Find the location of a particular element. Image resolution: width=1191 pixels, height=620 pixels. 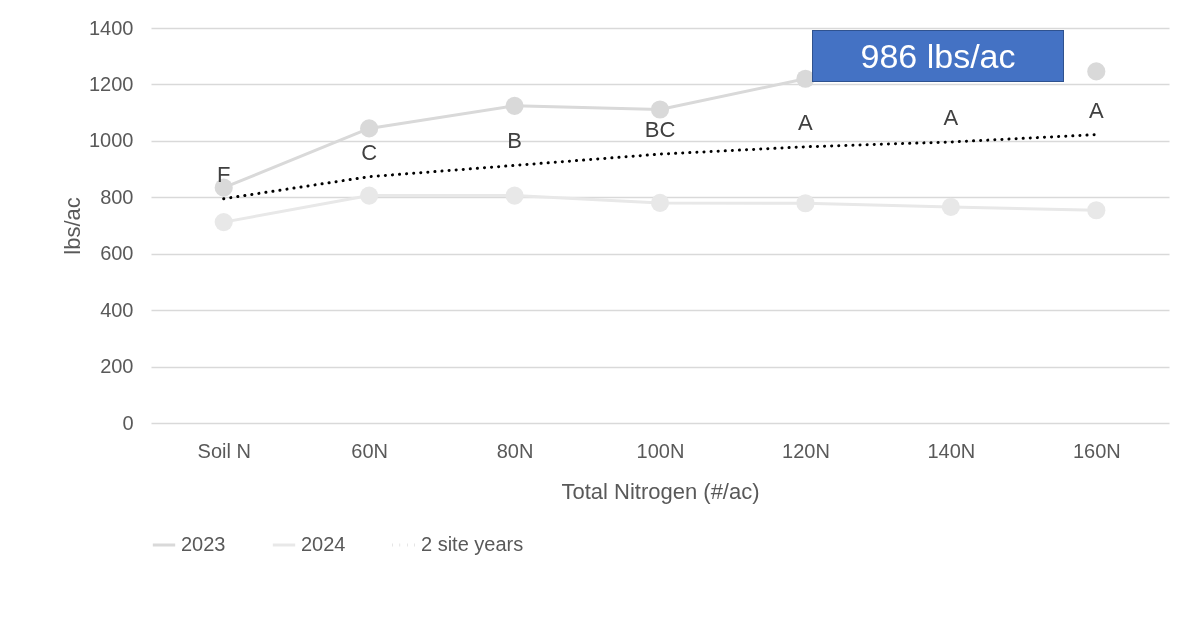

legend-label: 2 site years is located at coordinates (472, 544).